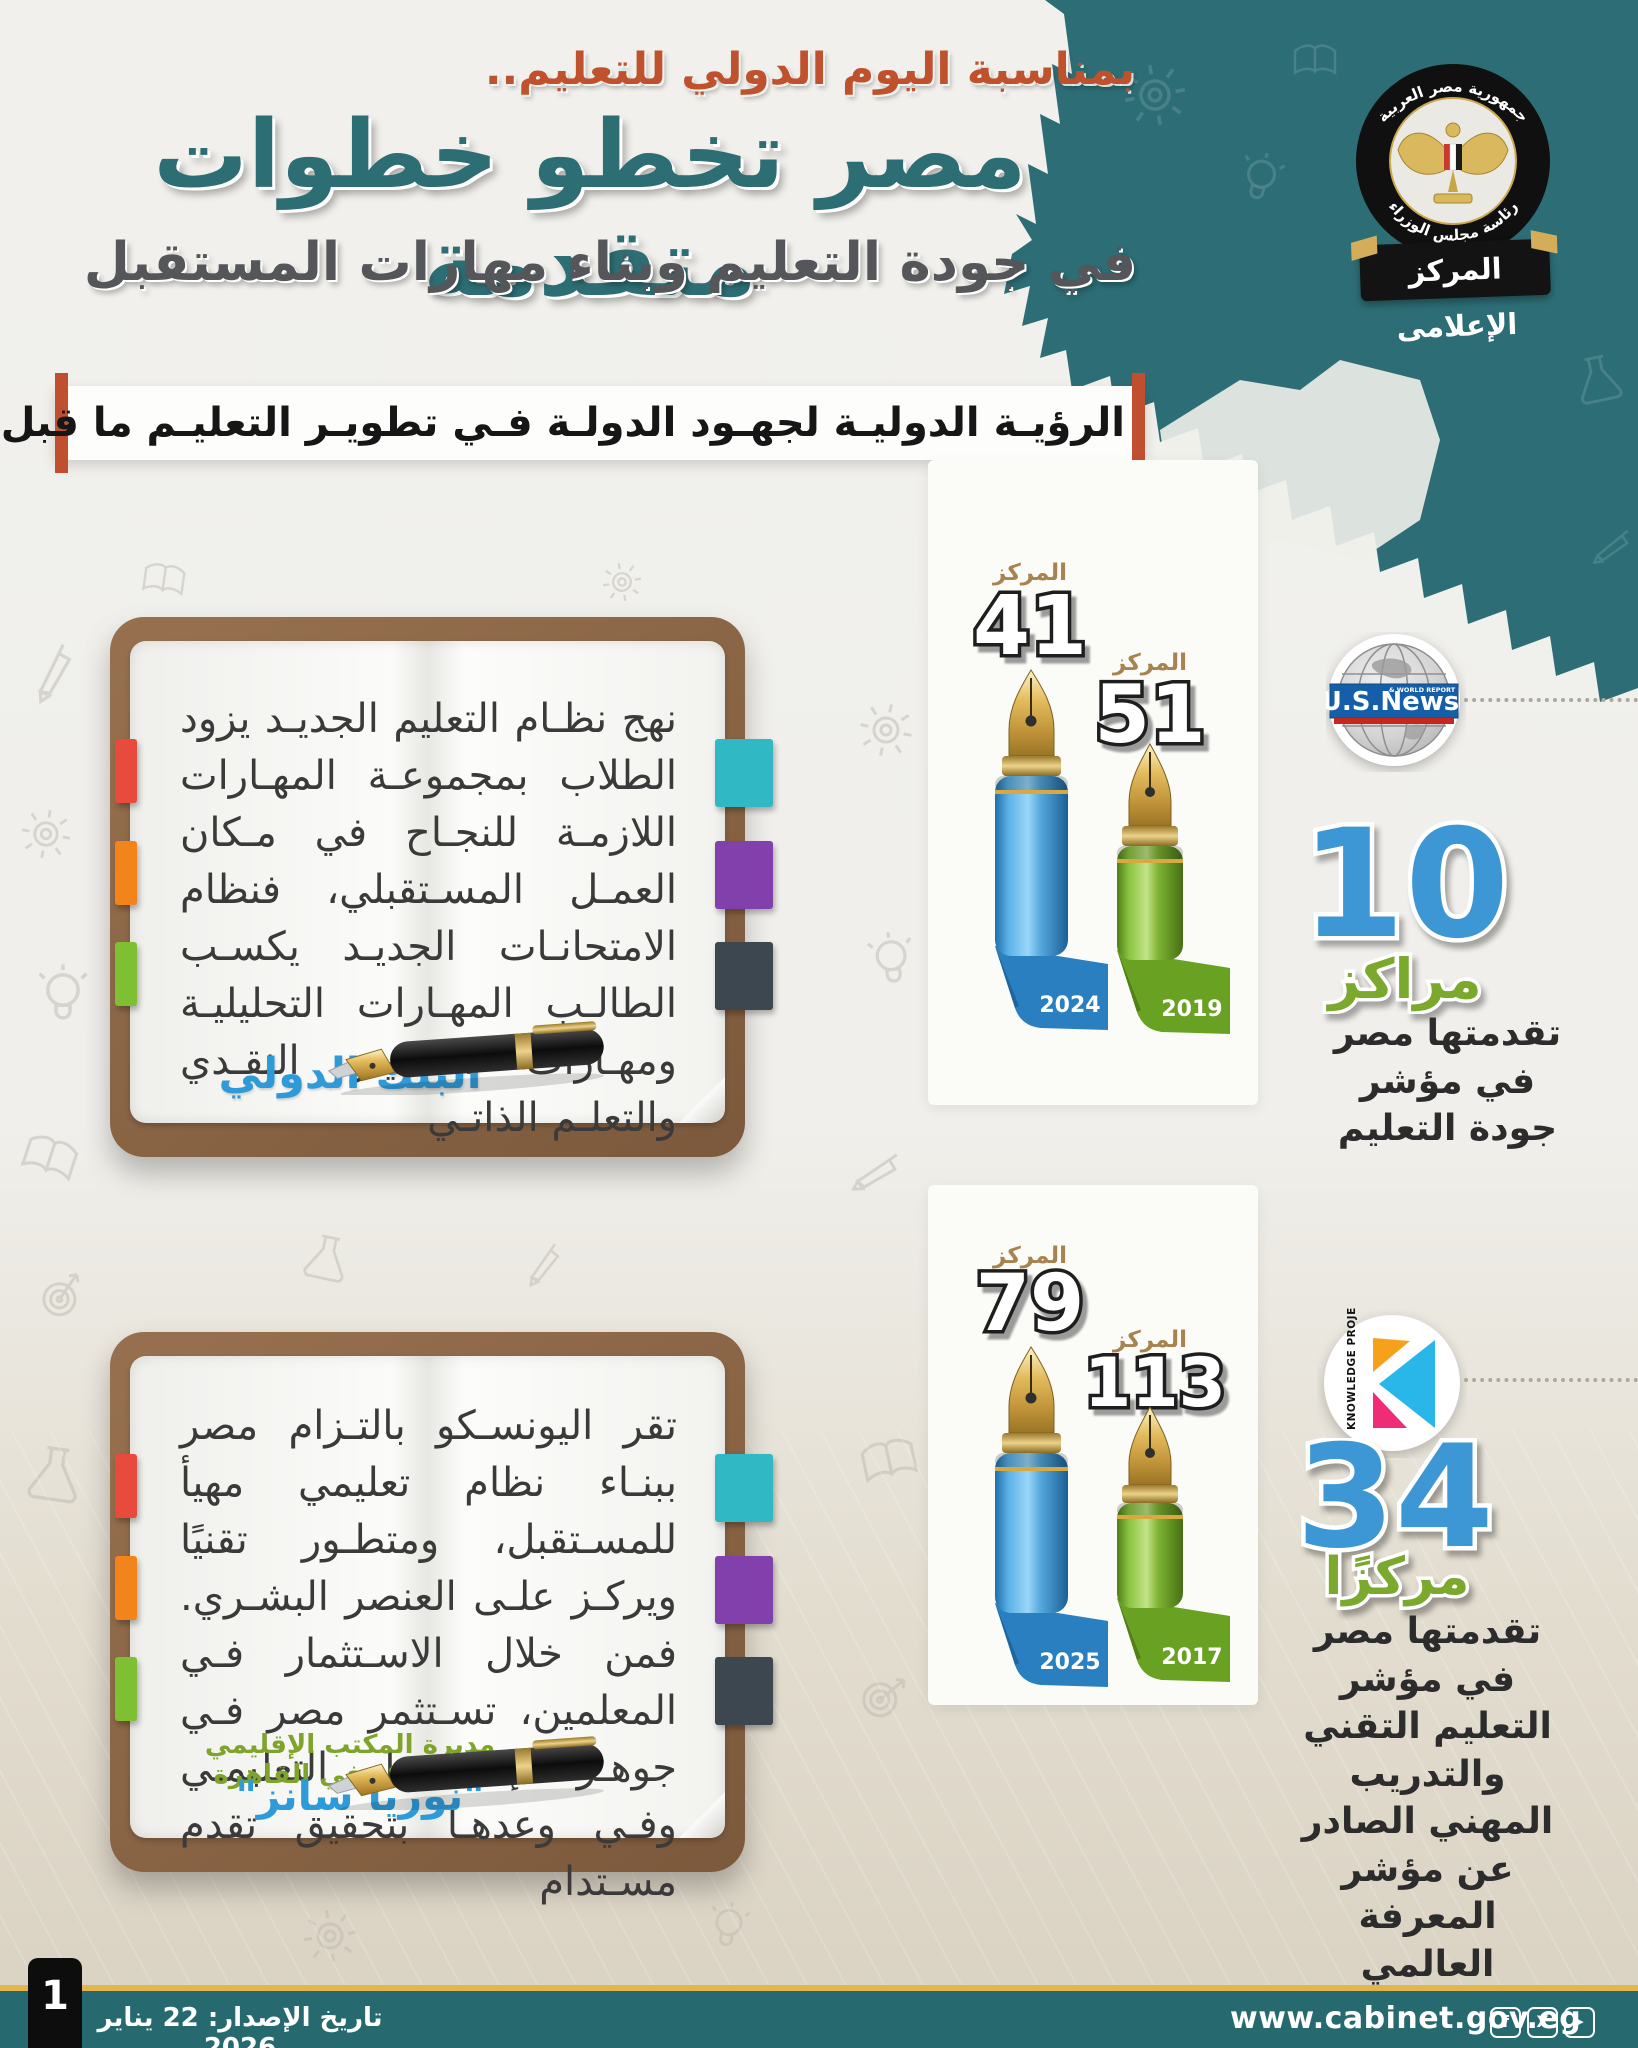  What do you see at coordinates (1457, 298) in the screenshot?
I see `media-center-label: المركز الإعلامى` at bounding box center [1457, 298].